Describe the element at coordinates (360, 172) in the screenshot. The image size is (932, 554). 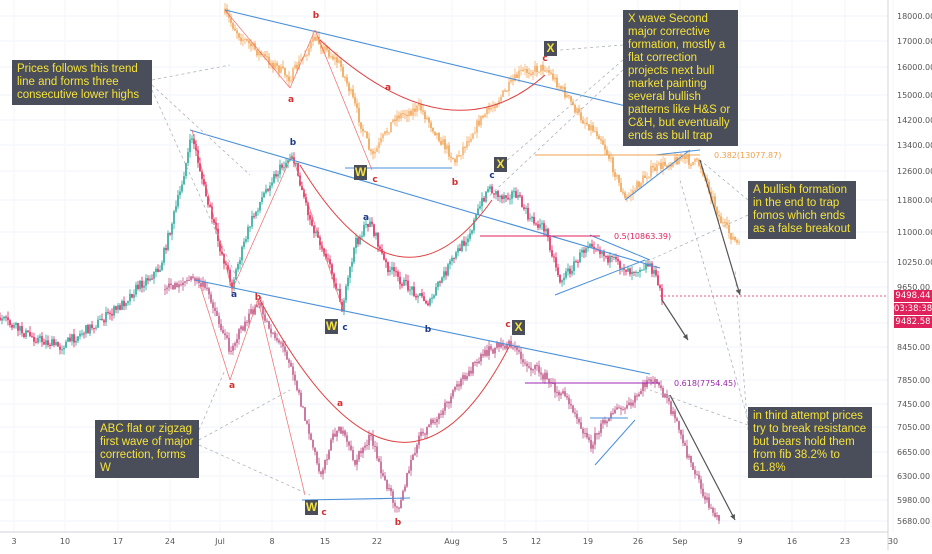
I see `badge-orange-w: W` at that location.